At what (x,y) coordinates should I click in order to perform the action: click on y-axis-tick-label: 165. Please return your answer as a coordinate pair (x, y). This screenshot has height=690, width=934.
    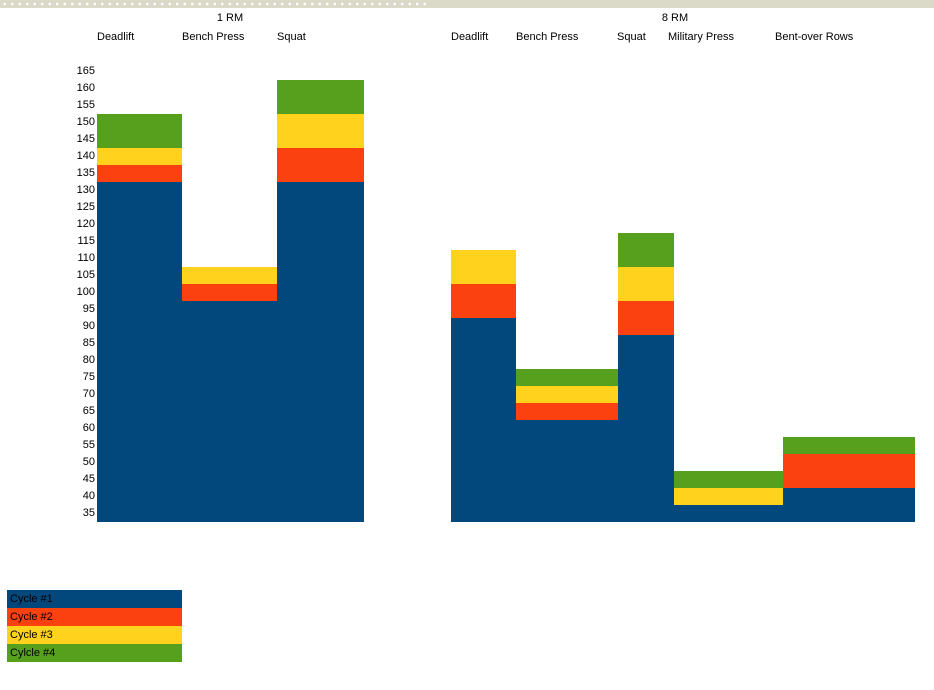
    Looking at the image, I should click on (85, 71).